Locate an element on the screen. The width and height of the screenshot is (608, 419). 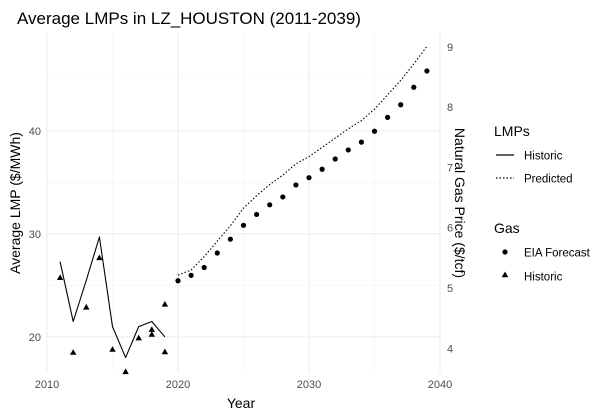
y2-tick-label: 9 is located at coordinates (450, 48).